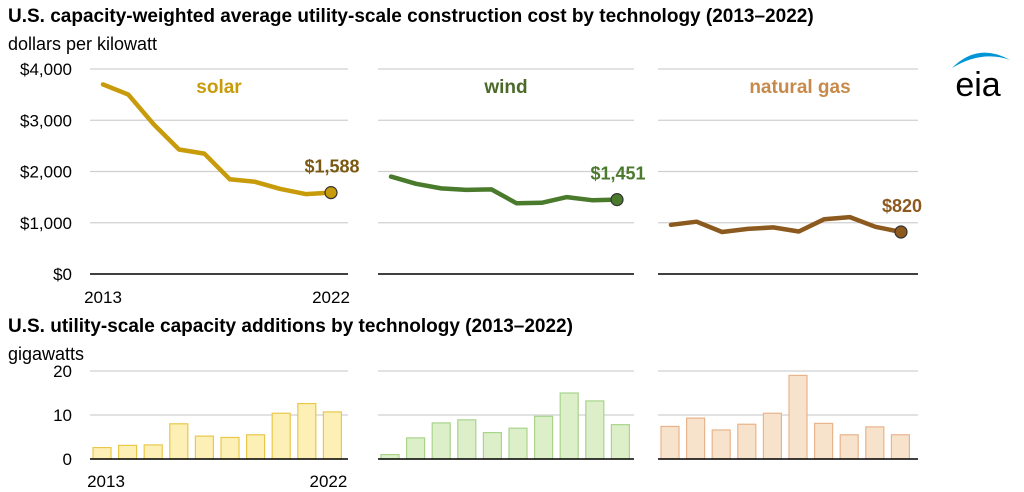 The width and height of the screenshot is (1024, 492). Describe the element at coordinates (332, 435) in the screenshot. I see `additions-bar-solar-2022` at that location.